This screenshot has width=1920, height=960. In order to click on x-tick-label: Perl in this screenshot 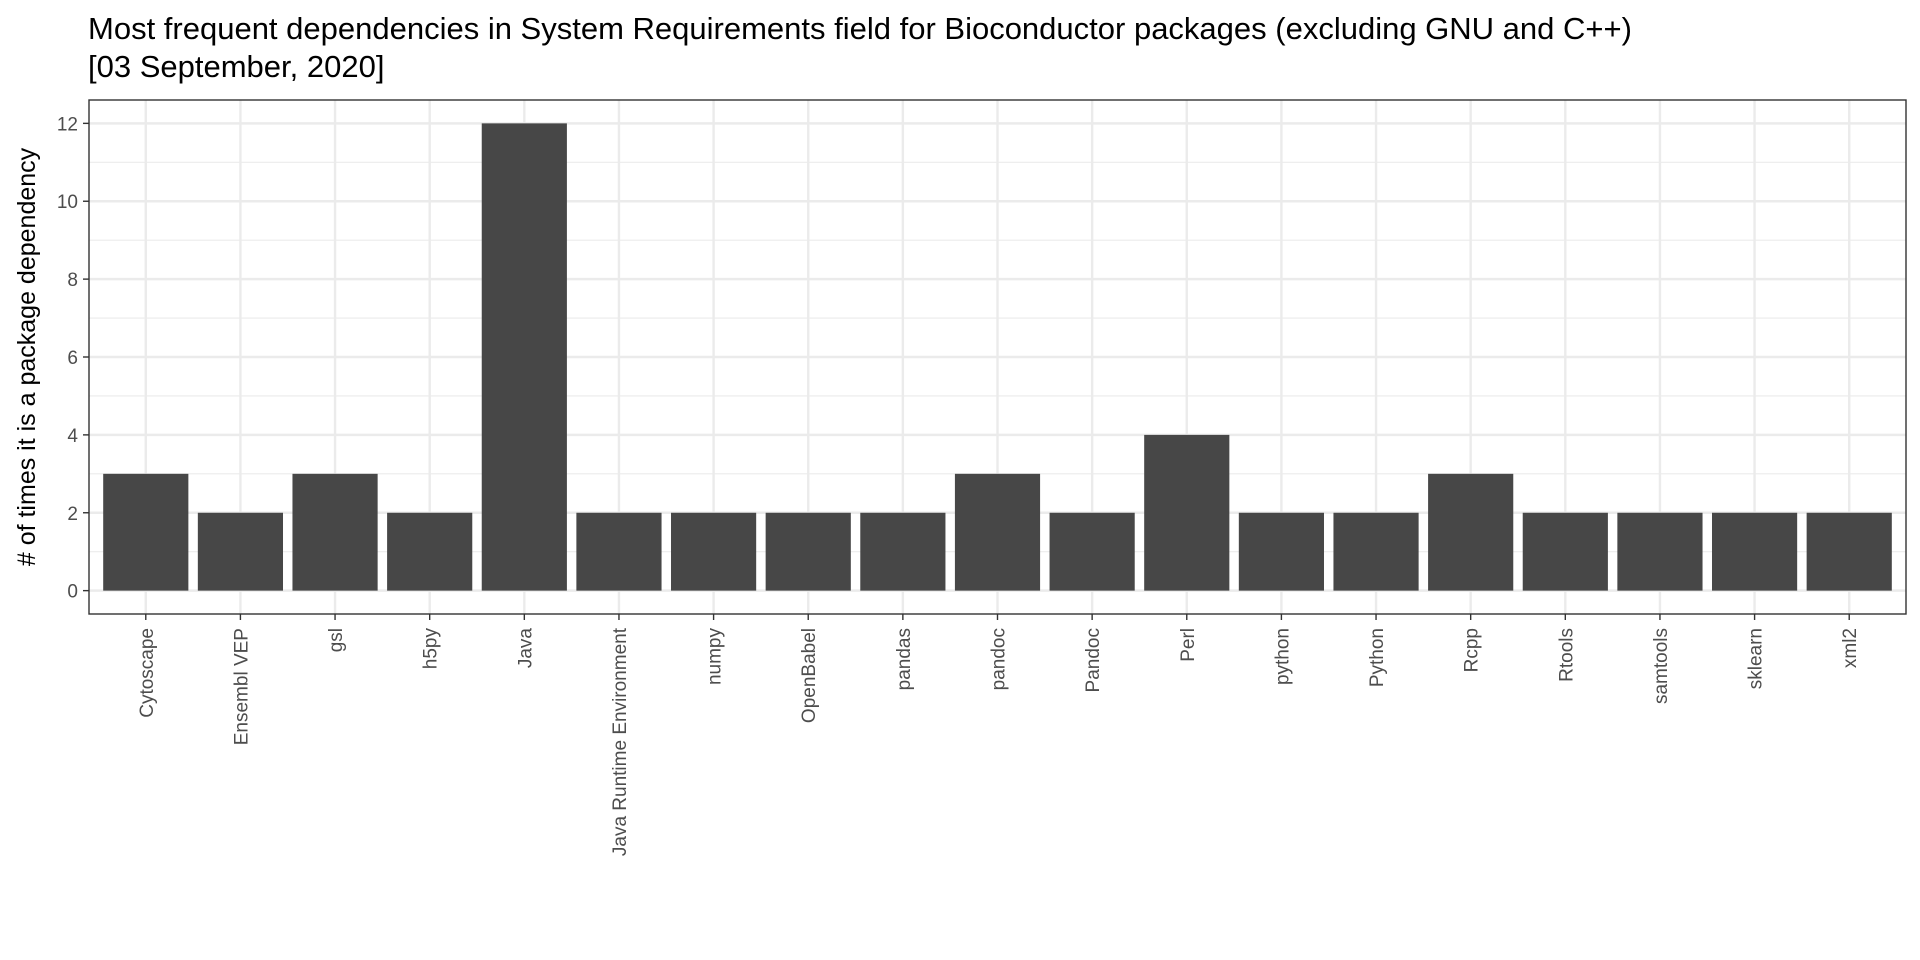, I will do `click(1188, 645)`.